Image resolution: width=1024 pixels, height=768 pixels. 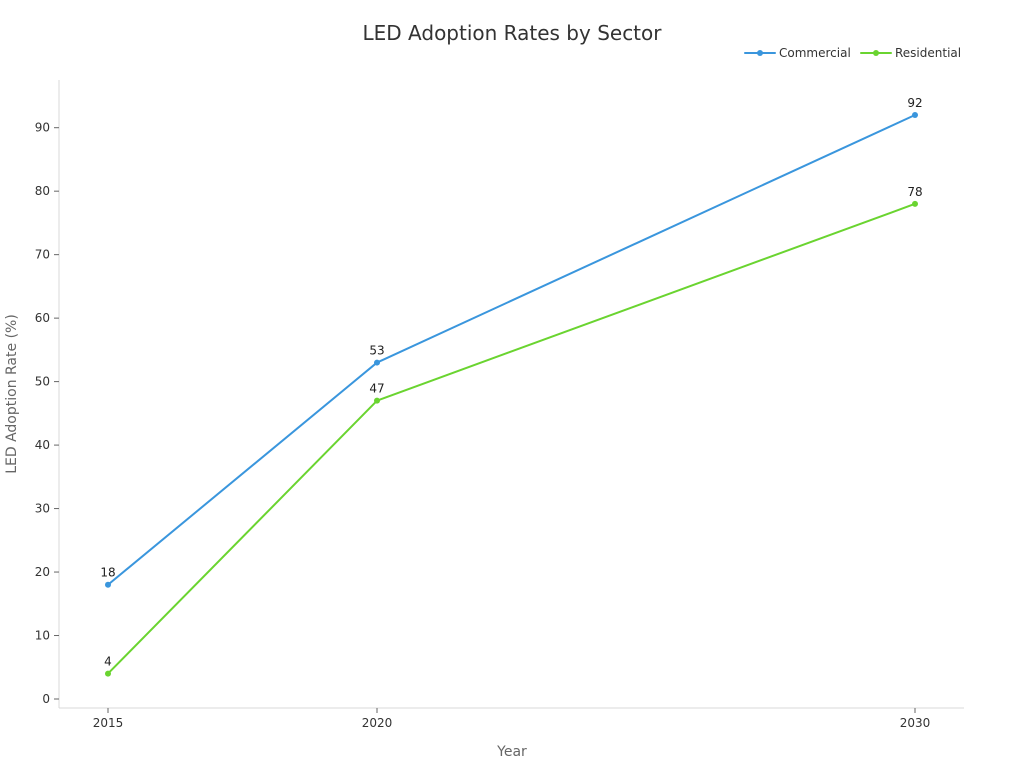 I want to click on legend-label: Commercial, so click(x=815, y=53).